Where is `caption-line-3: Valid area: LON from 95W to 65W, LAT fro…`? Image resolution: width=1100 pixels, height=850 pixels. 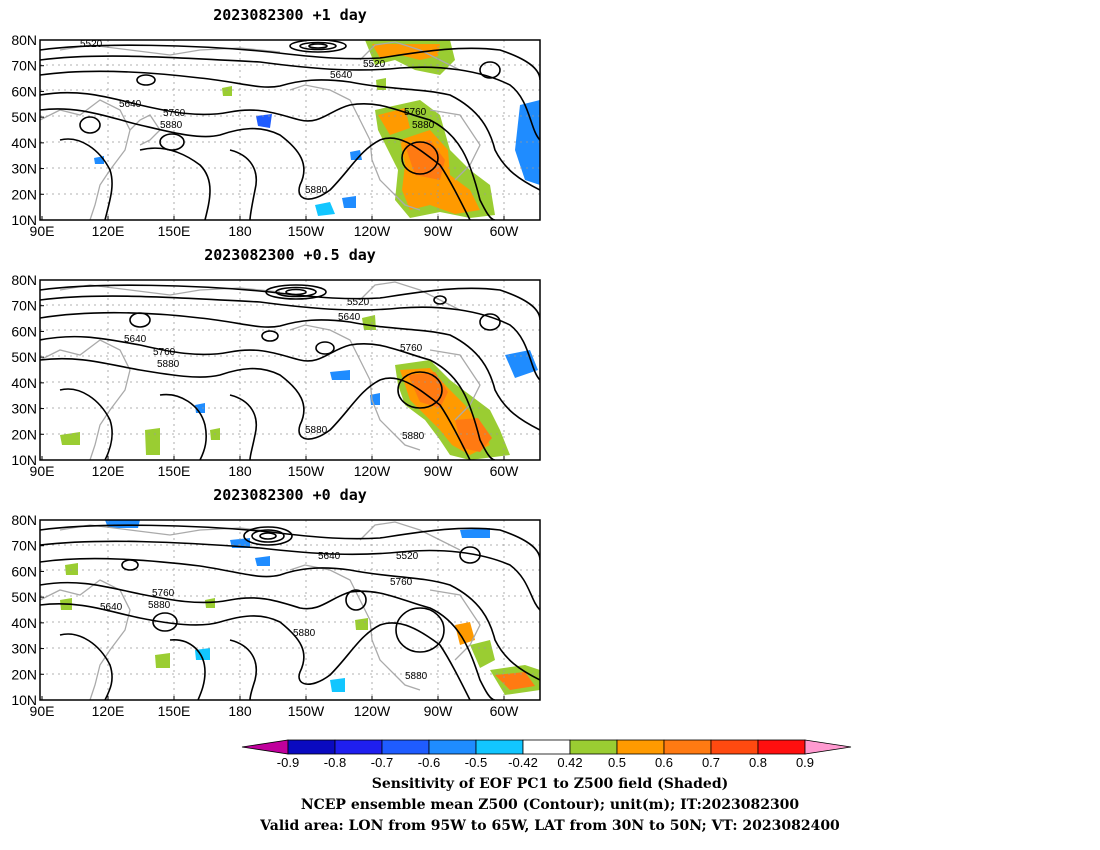 caption-line-3: Valid area: LON from 95W to 65W, LAT fro… is located at coordinates (550, 826).